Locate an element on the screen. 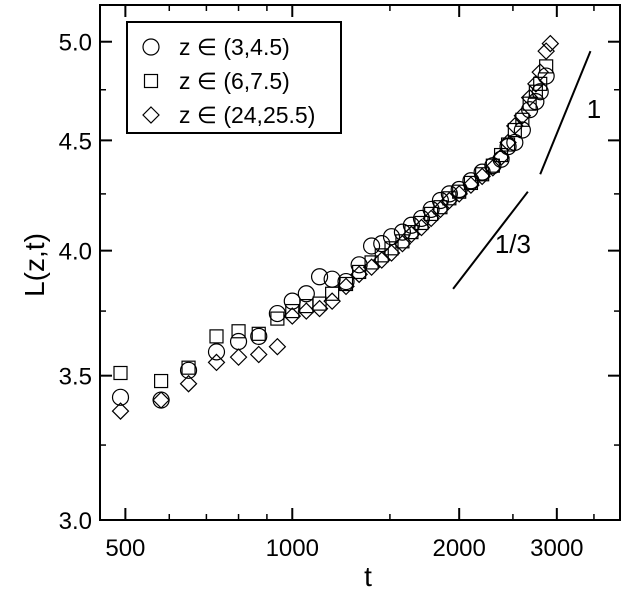  slope-label-0: 1 is located at coordinates (594, 109).